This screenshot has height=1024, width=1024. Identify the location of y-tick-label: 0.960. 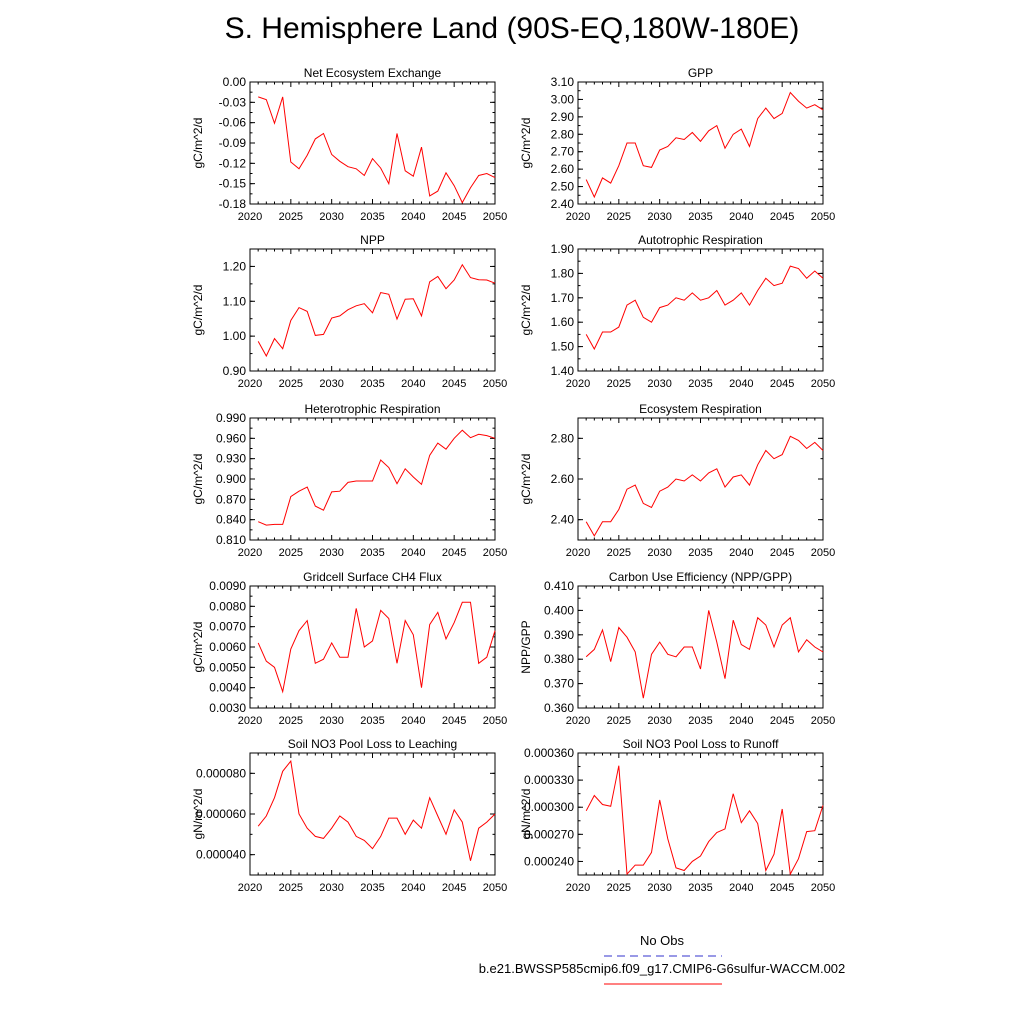
(231, 438).